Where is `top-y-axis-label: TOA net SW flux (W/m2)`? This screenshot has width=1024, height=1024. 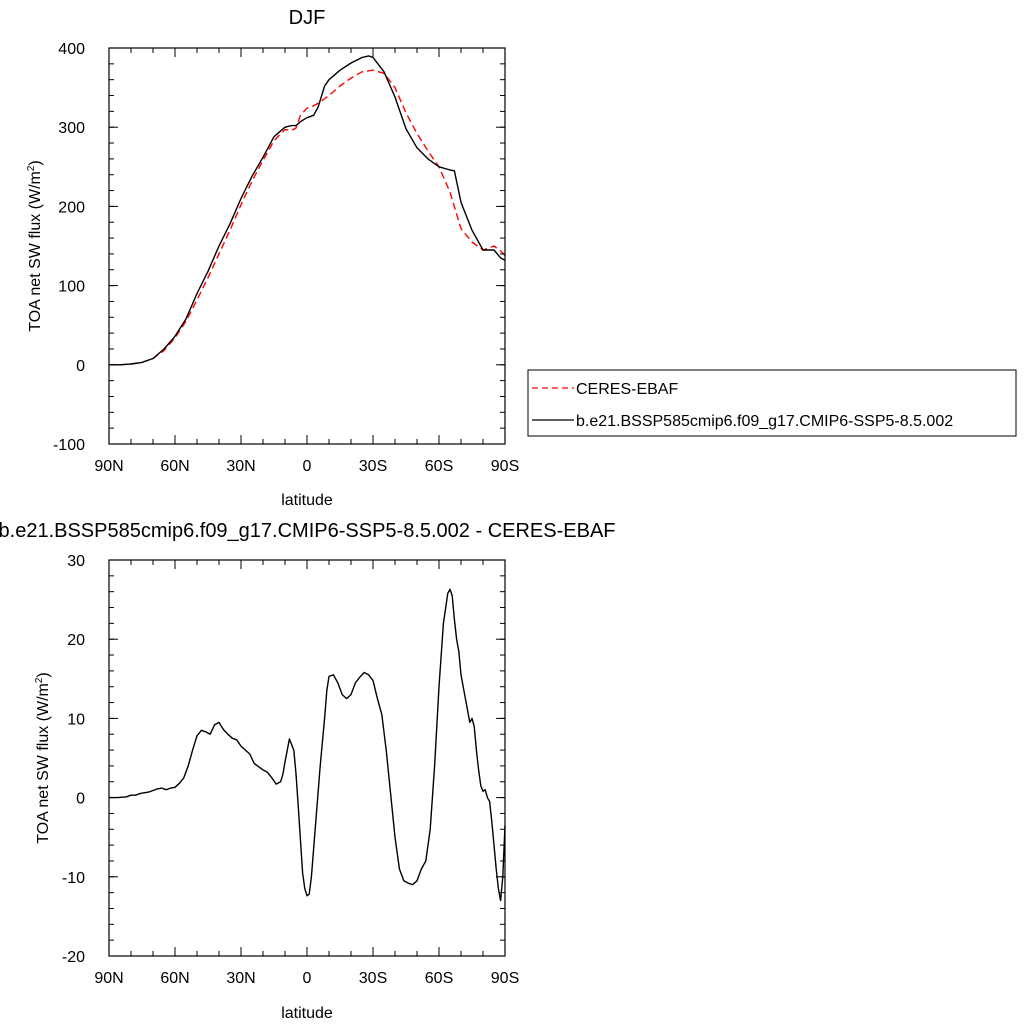
top-y-axis-label: TOA net SW flux (W/m2) is located at coordinates (35, 246).